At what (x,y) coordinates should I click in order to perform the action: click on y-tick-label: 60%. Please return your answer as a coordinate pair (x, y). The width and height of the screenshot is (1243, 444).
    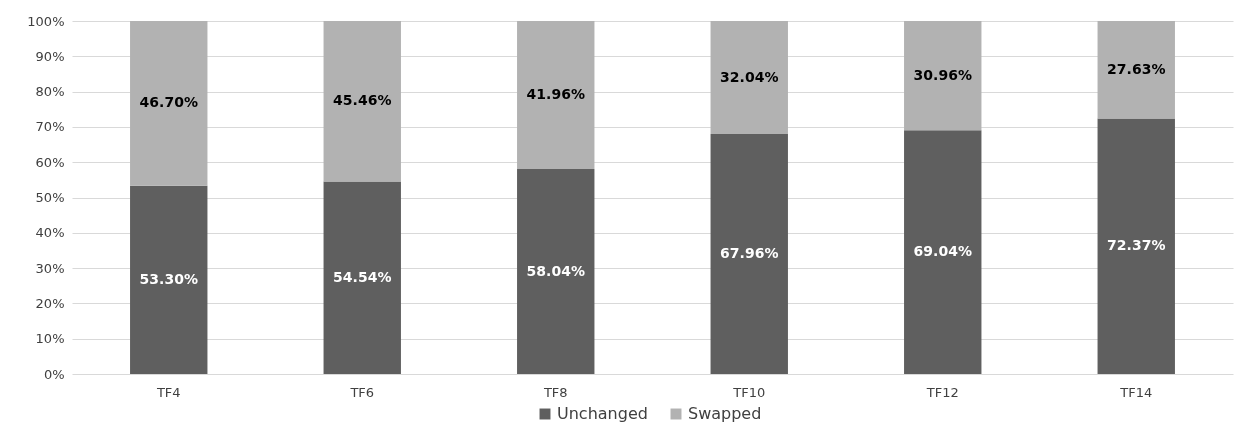
    Looking at the image, I should click on (50, 162).